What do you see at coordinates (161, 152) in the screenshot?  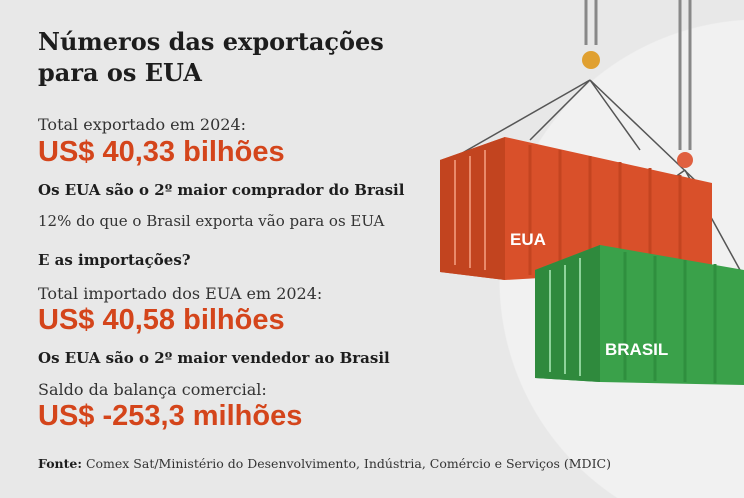 I see `exports-value: US$ 40,33 bilhões` at bounding box center [161, 152].